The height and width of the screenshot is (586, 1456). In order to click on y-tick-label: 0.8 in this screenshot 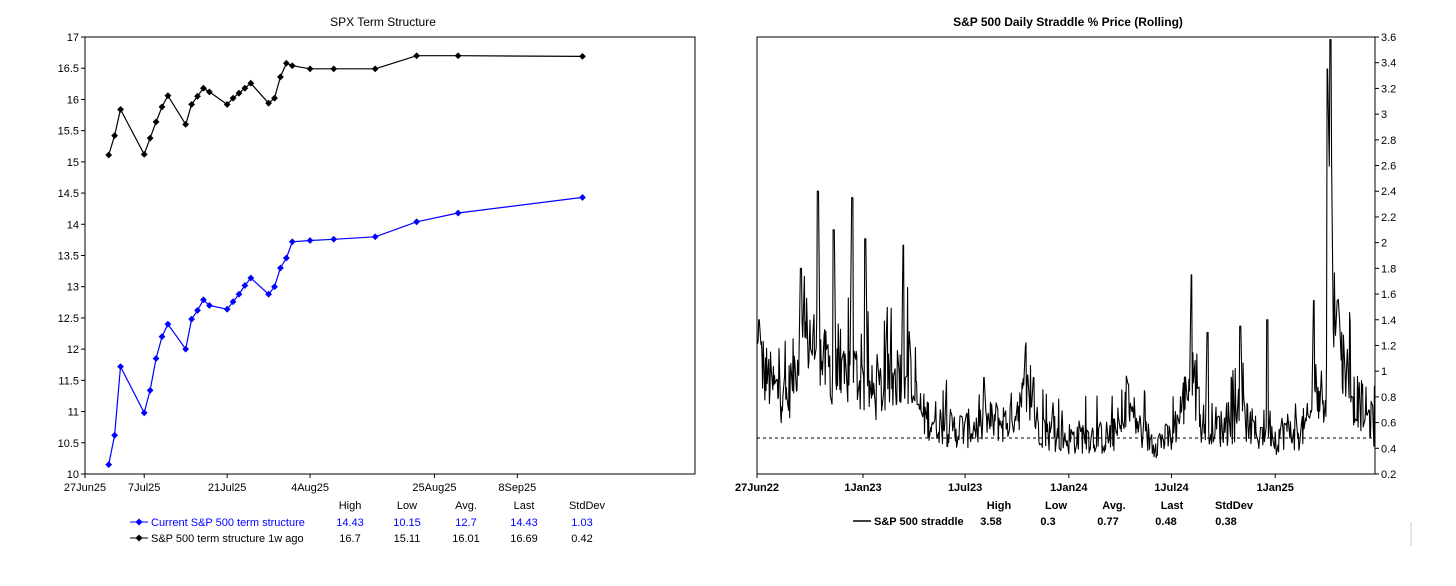, I will do `click(1388, 398)`.